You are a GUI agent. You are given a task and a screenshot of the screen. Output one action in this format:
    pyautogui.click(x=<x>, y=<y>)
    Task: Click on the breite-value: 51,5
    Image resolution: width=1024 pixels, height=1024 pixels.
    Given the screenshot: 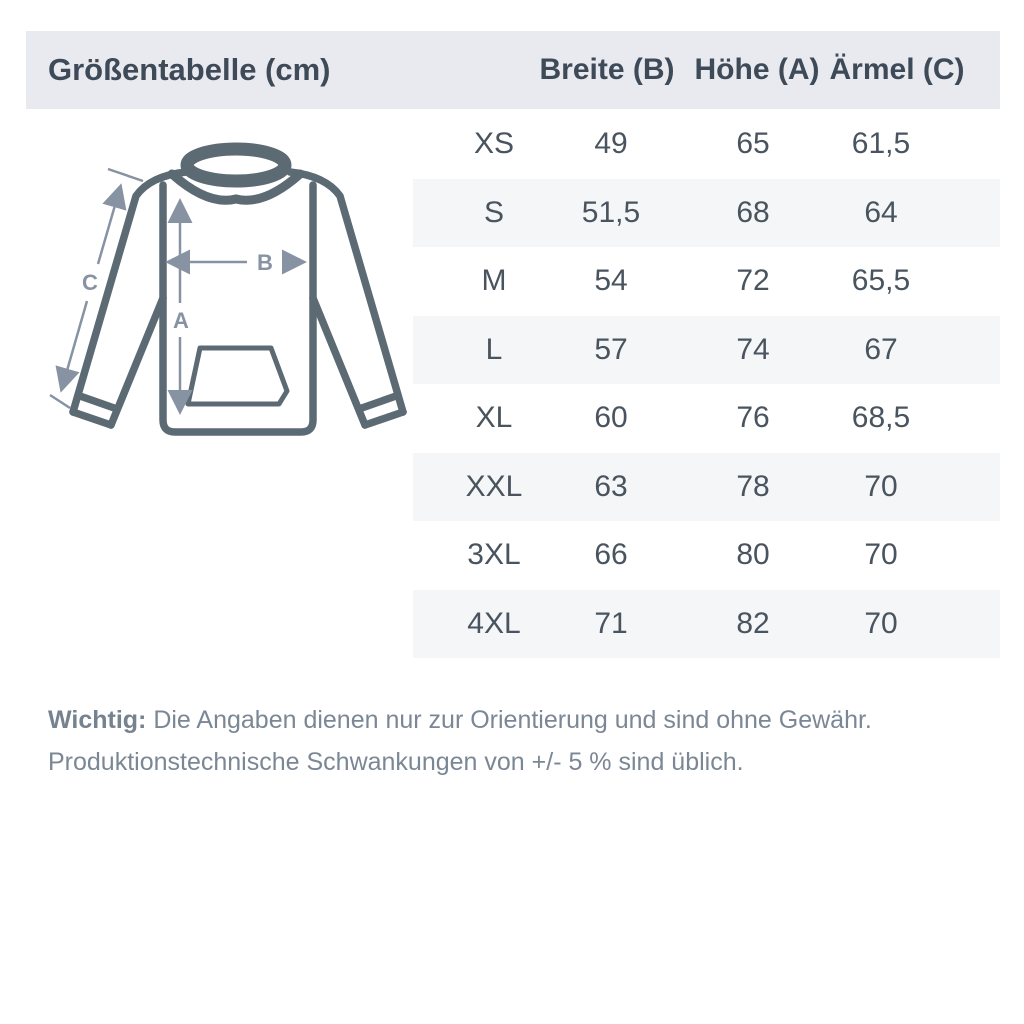 What is the action you would take?
    pyautogui.click(x=611, y=212)
    